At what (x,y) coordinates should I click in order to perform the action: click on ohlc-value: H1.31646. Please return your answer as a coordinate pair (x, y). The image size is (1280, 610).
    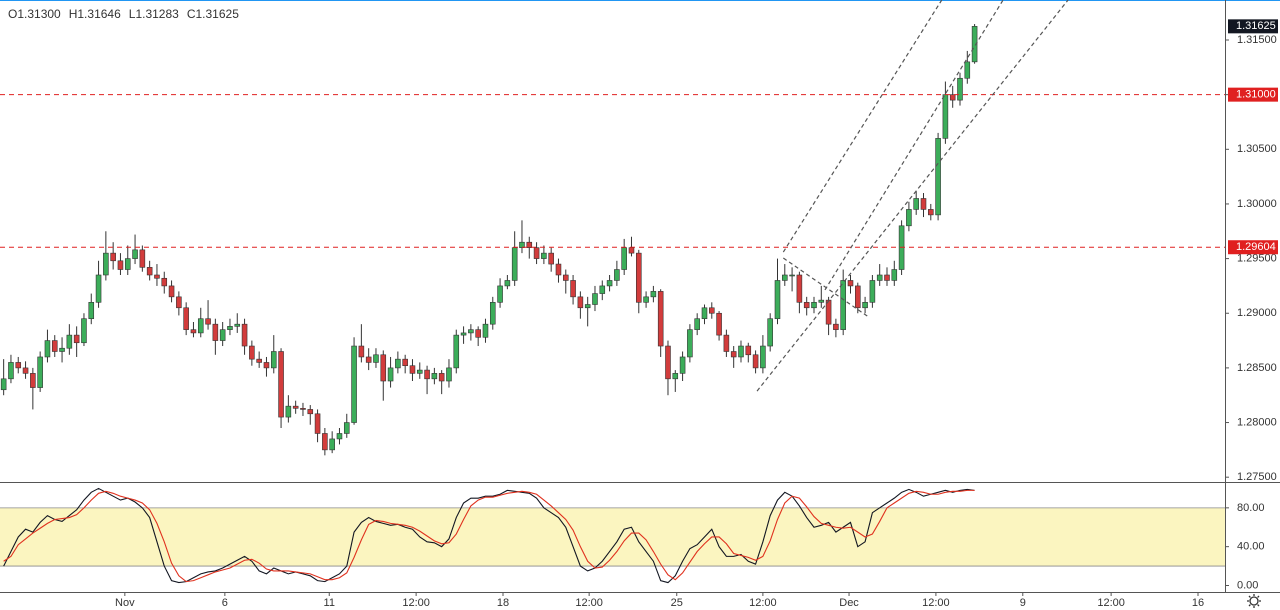
    Looking at the image, I should click on (95, 14).